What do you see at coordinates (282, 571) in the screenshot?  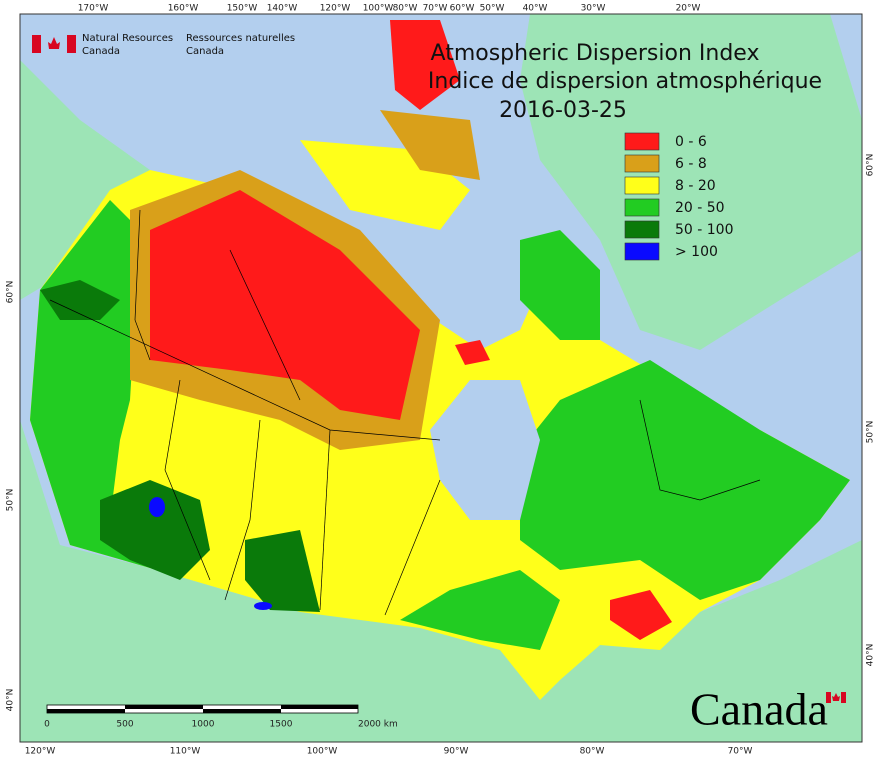 I see `zone-darkgreen-sk` at bounding box center [282, 571].